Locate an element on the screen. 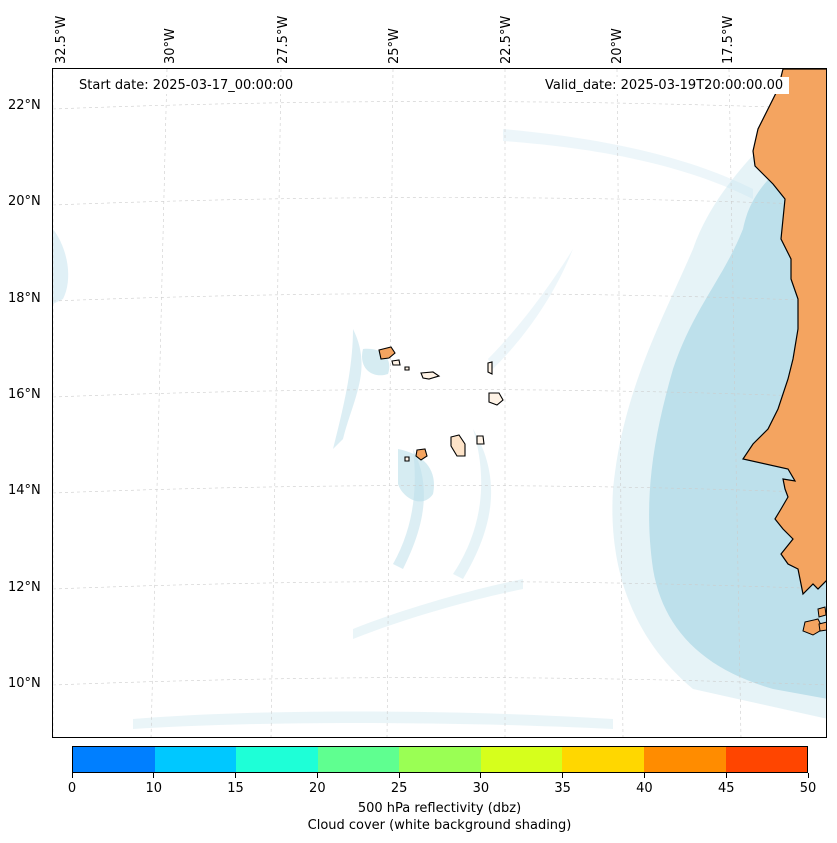 The image size is (837, 843). lat-label-12n: 12°N is located at coordinates (24, 587).